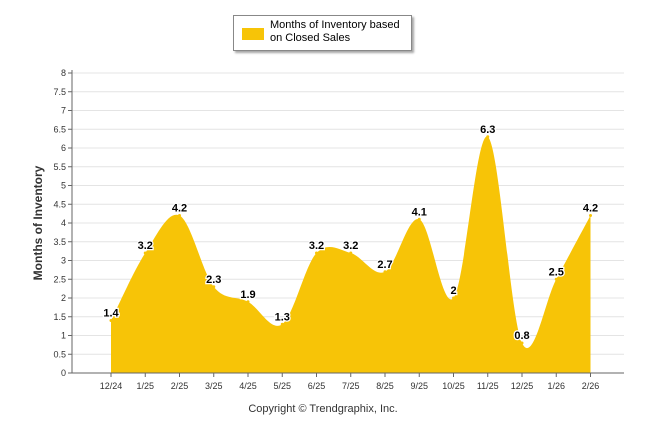 Image resolution: width=646 pixels, height=434 pixels. What do you see at coordinates (63, 148) in the screenshot?
I see `y-tick-label: 6` at bounding box center [63, 148].